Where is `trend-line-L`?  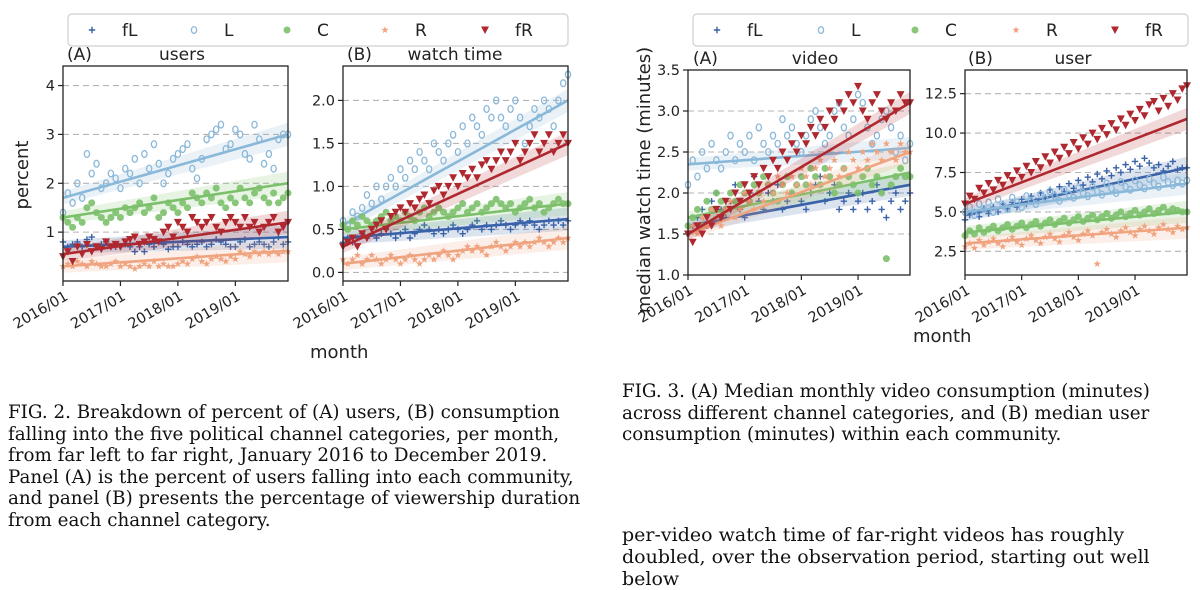 trend-line-L is located at coordinates (455, 163).